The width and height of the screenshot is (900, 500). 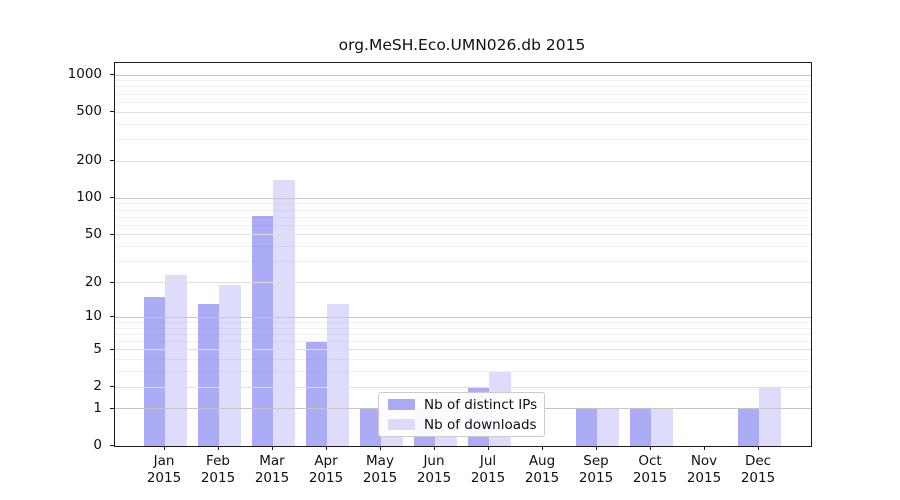 What do you see at coordinates (97, 386) in the screenshot?
I see `y-axis-tick-label: 2` at bounding box center [97, 386].